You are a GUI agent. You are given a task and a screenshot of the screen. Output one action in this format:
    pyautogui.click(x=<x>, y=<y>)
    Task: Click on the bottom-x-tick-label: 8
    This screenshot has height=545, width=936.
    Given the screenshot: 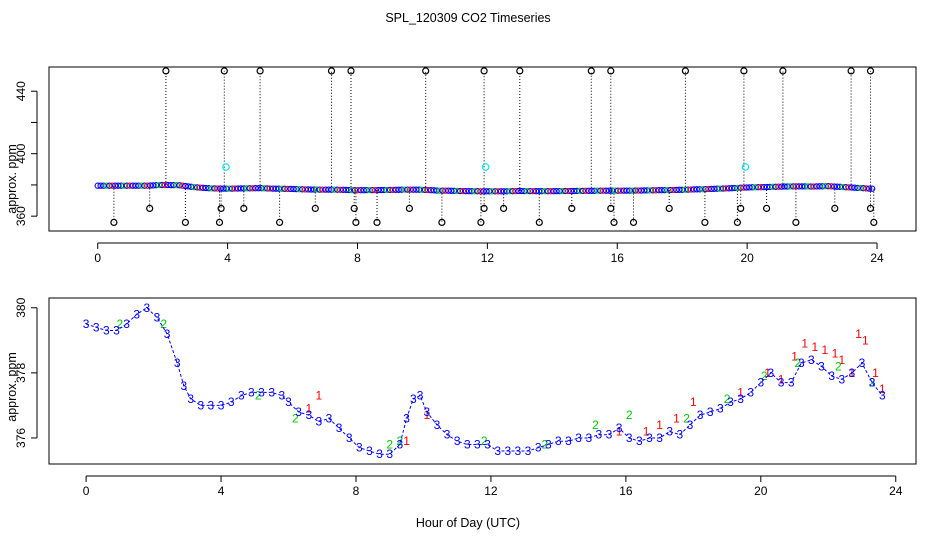 What is the action you would take?
    pyautogui.click(x=356, y=491)
    